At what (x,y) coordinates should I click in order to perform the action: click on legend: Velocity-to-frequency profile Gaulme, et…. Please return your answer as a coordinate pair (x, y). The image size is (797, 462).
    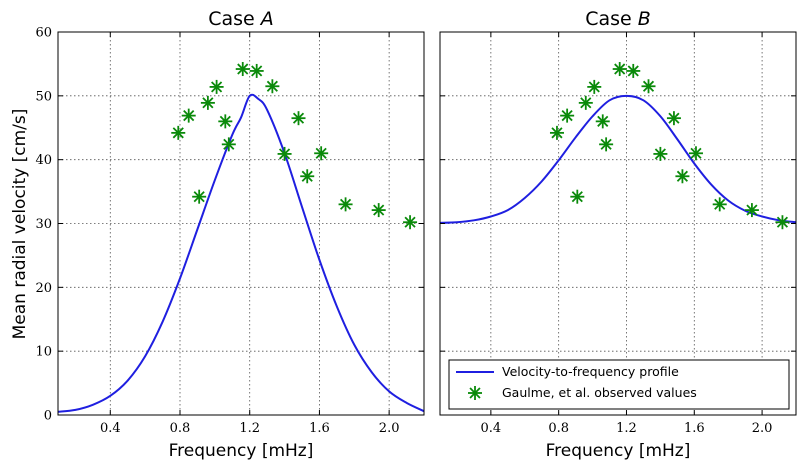
    Looking at the image, I should click on (619, 384).